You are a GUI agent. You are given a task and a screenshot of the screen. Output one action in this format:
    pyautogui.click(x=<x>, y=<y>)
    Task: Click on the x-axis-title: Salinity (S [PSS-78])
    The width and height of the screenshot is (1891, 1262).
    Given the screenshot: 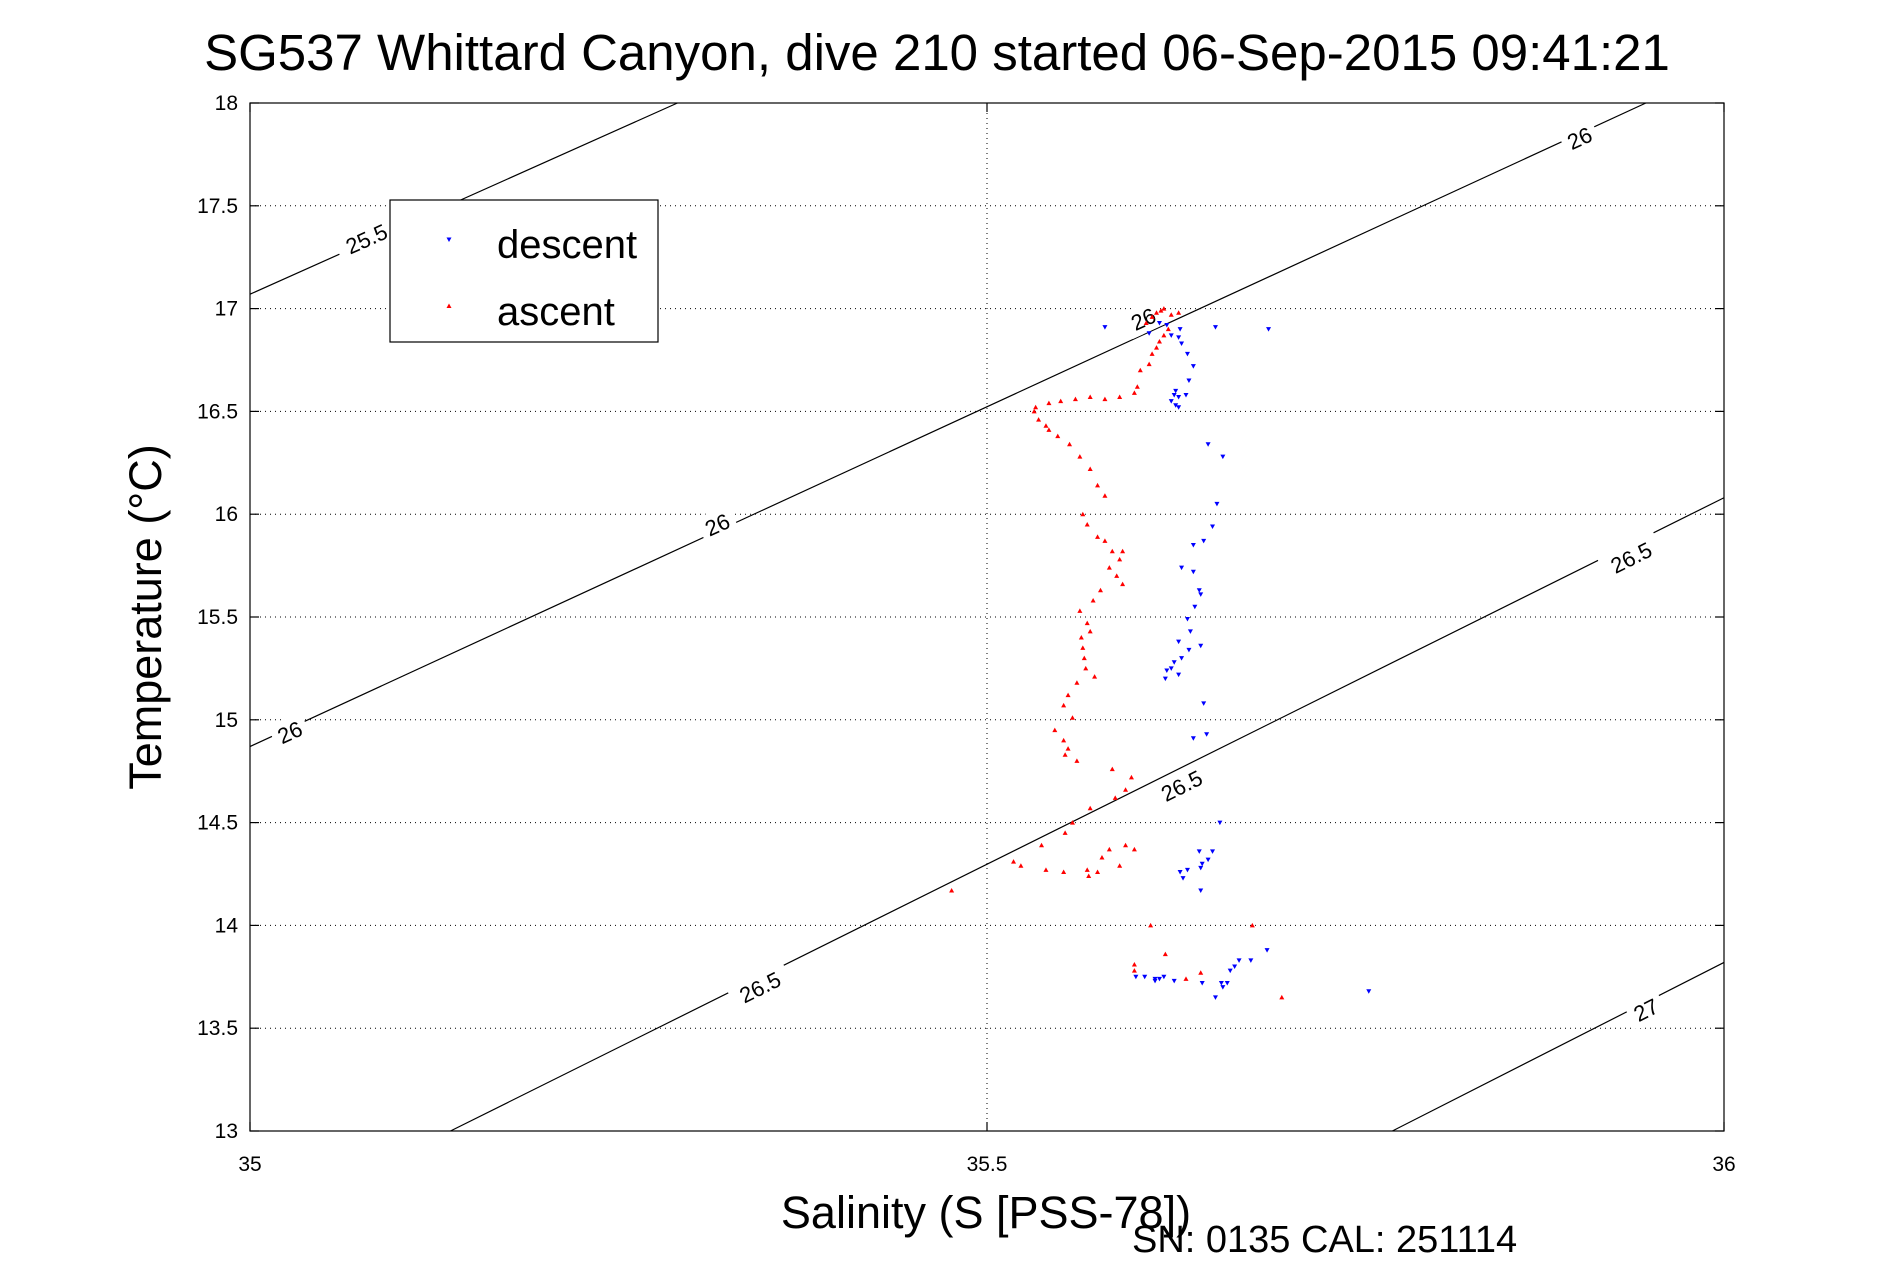 What is the action you would take?
    pyautogui.click(x=986, y=1212)
    